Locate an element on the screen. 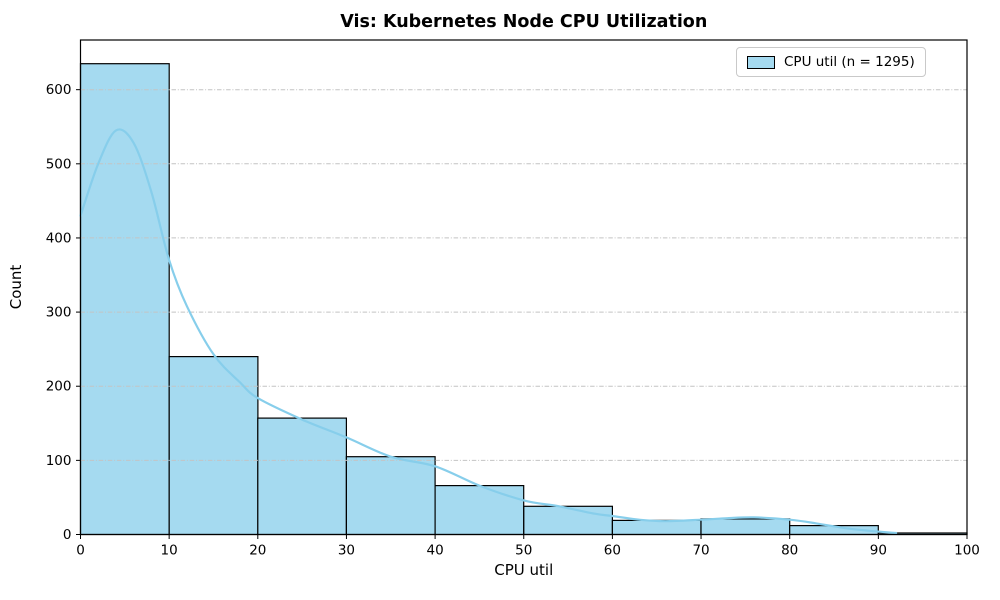 Image resolution: width=1000 pixels, height=600 pixels. x-tick-label: 20 is located at coordinates (257, 551).